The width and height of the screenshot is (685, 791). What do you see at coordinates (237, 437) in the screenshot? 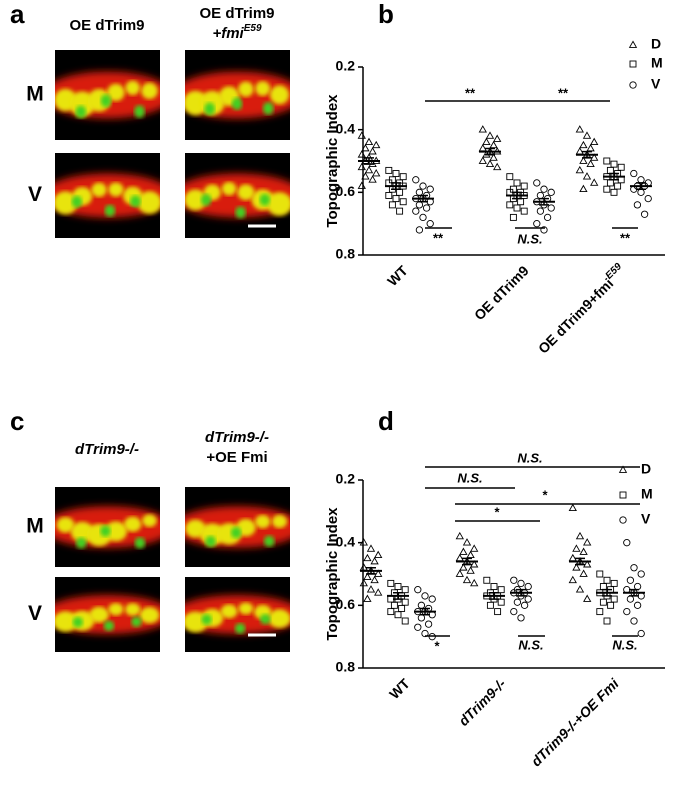
I see `column-label: dTrim9-/-` at bounding box center [237, 437].